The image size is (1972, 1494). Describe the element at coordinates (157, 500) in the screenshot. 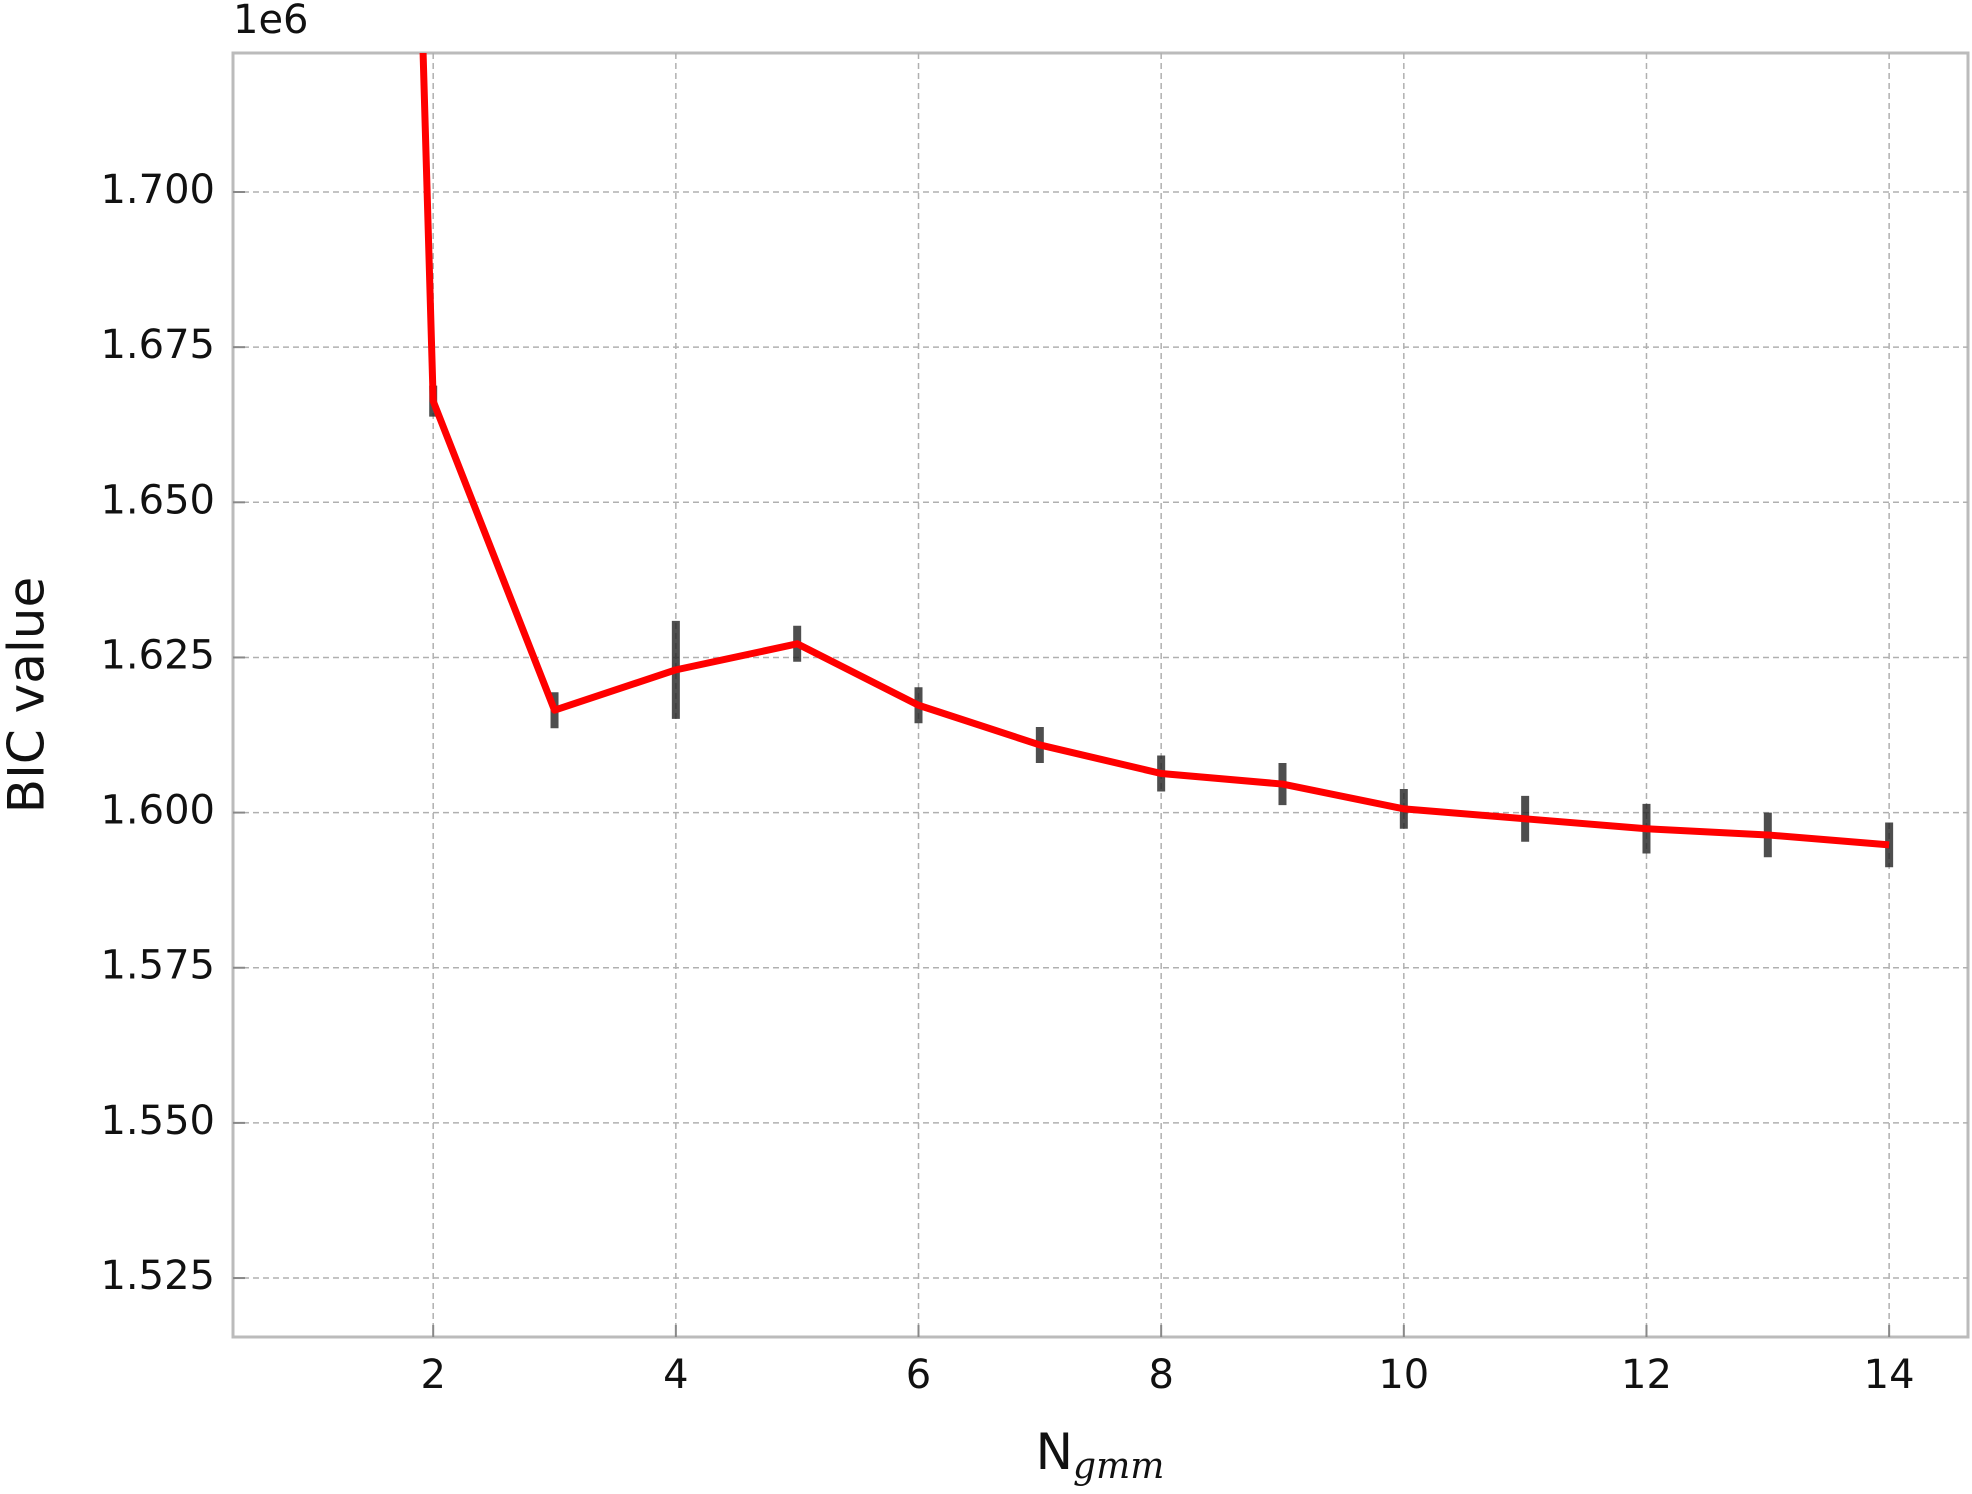

I see `y-tick-label: 1.650` at that location.